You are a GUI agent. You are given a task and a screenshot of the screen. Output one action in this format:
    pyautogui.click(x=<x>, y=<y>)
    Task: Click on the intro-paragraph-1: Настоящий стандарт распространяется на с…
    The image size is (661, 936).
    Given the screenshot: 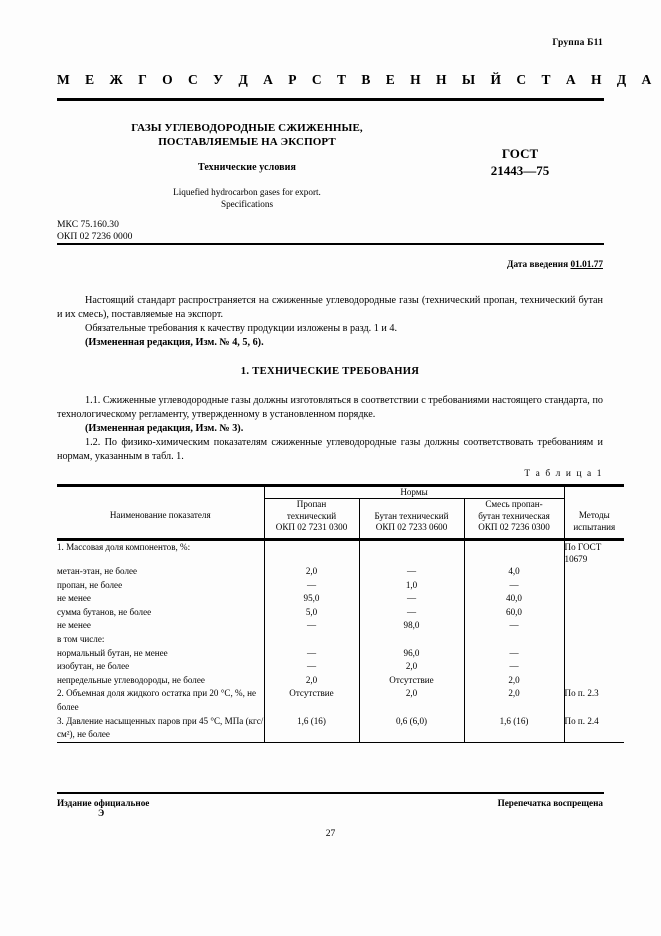 What is the action you would take?
    pyautogui.click(x=330, y=308)
    